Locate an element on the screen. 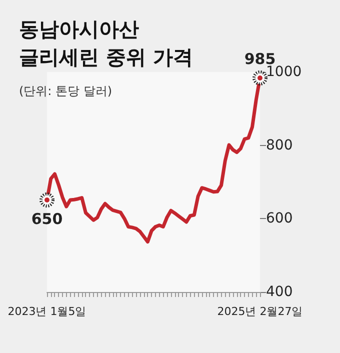 The image size is (340, 353). y-tick-label: 400 is located at coordinates (279, 292).